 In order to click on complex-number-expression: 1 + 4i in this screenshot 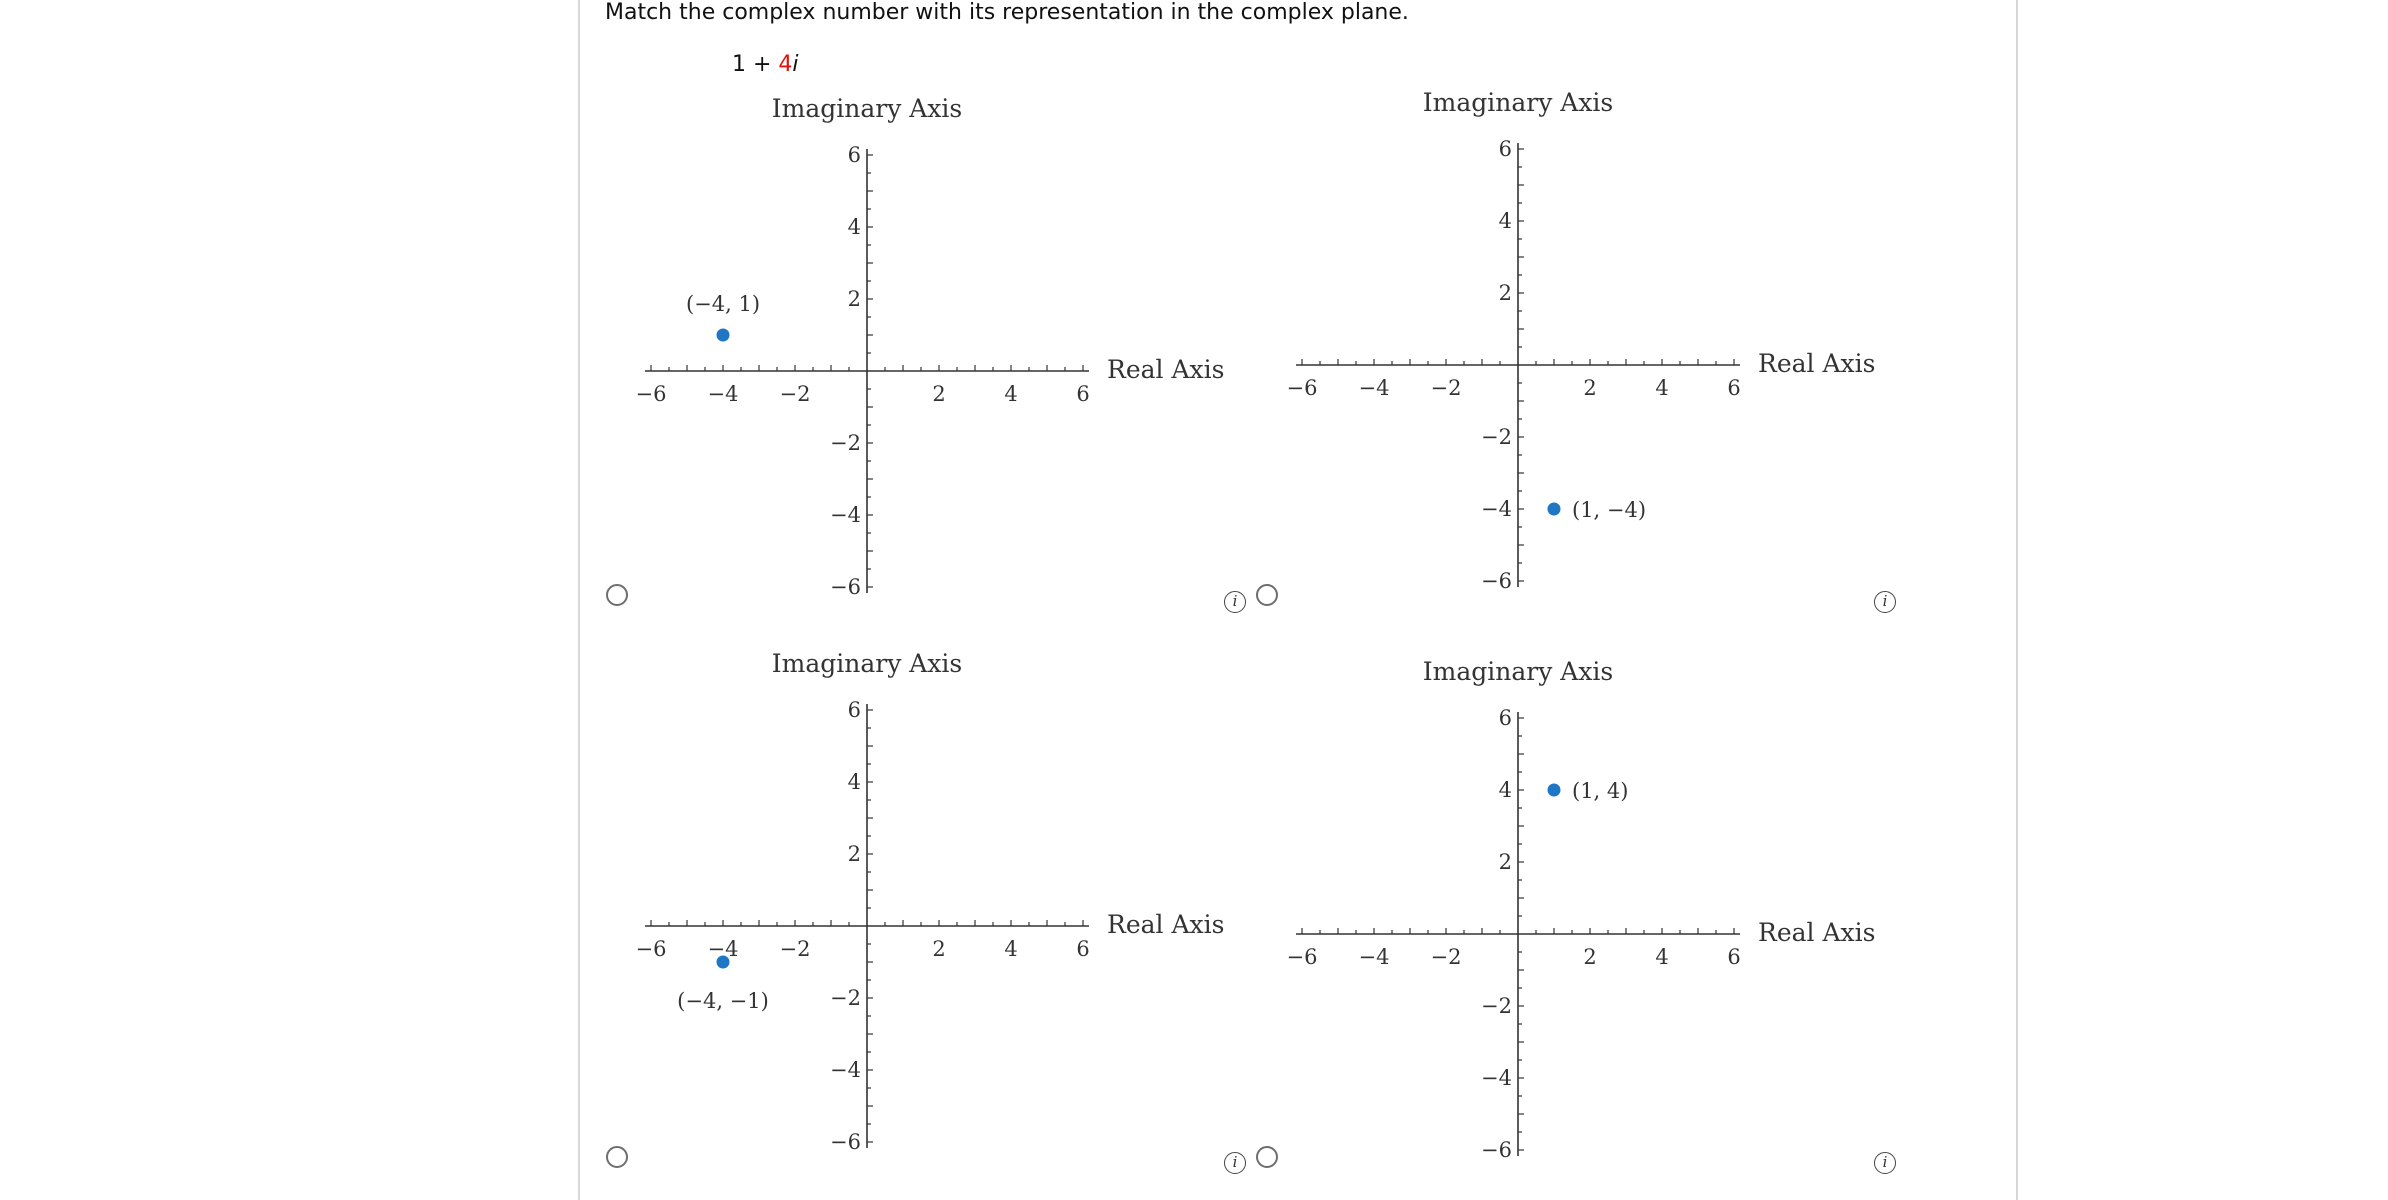, I will do `click(765, 64)`.